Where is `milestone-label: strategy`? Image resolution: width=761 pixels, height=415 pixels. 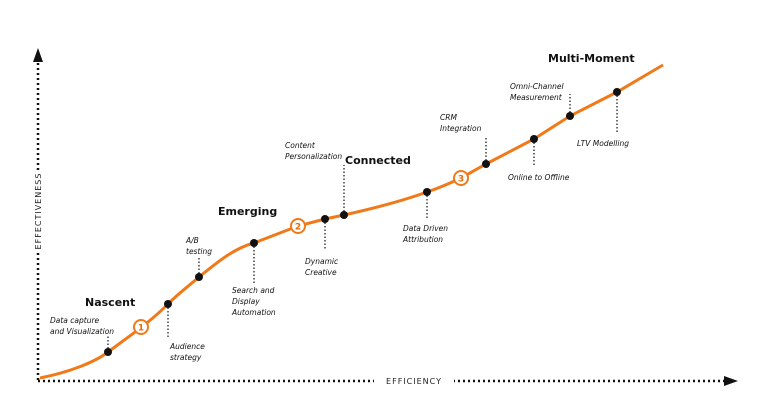 milestone-label: strategy is located at coordinates (186, 357).